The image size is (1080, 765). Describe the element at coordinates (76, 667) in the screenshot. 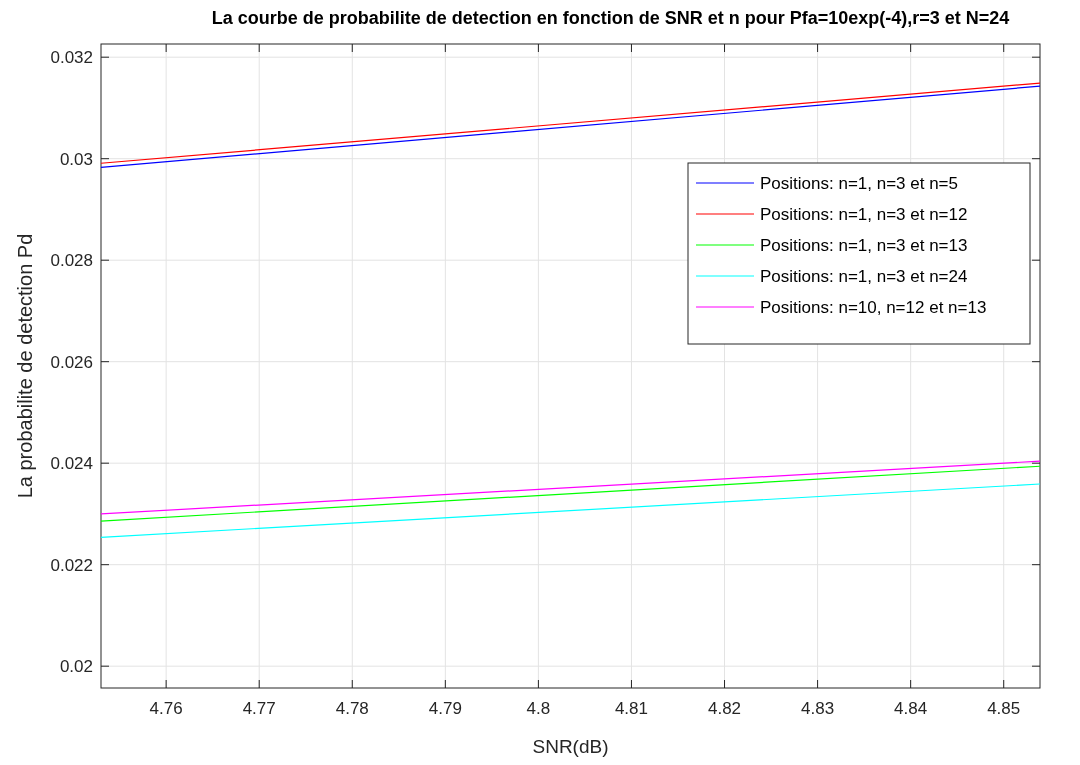

I see `y-tick-label: 0.02` at that location.